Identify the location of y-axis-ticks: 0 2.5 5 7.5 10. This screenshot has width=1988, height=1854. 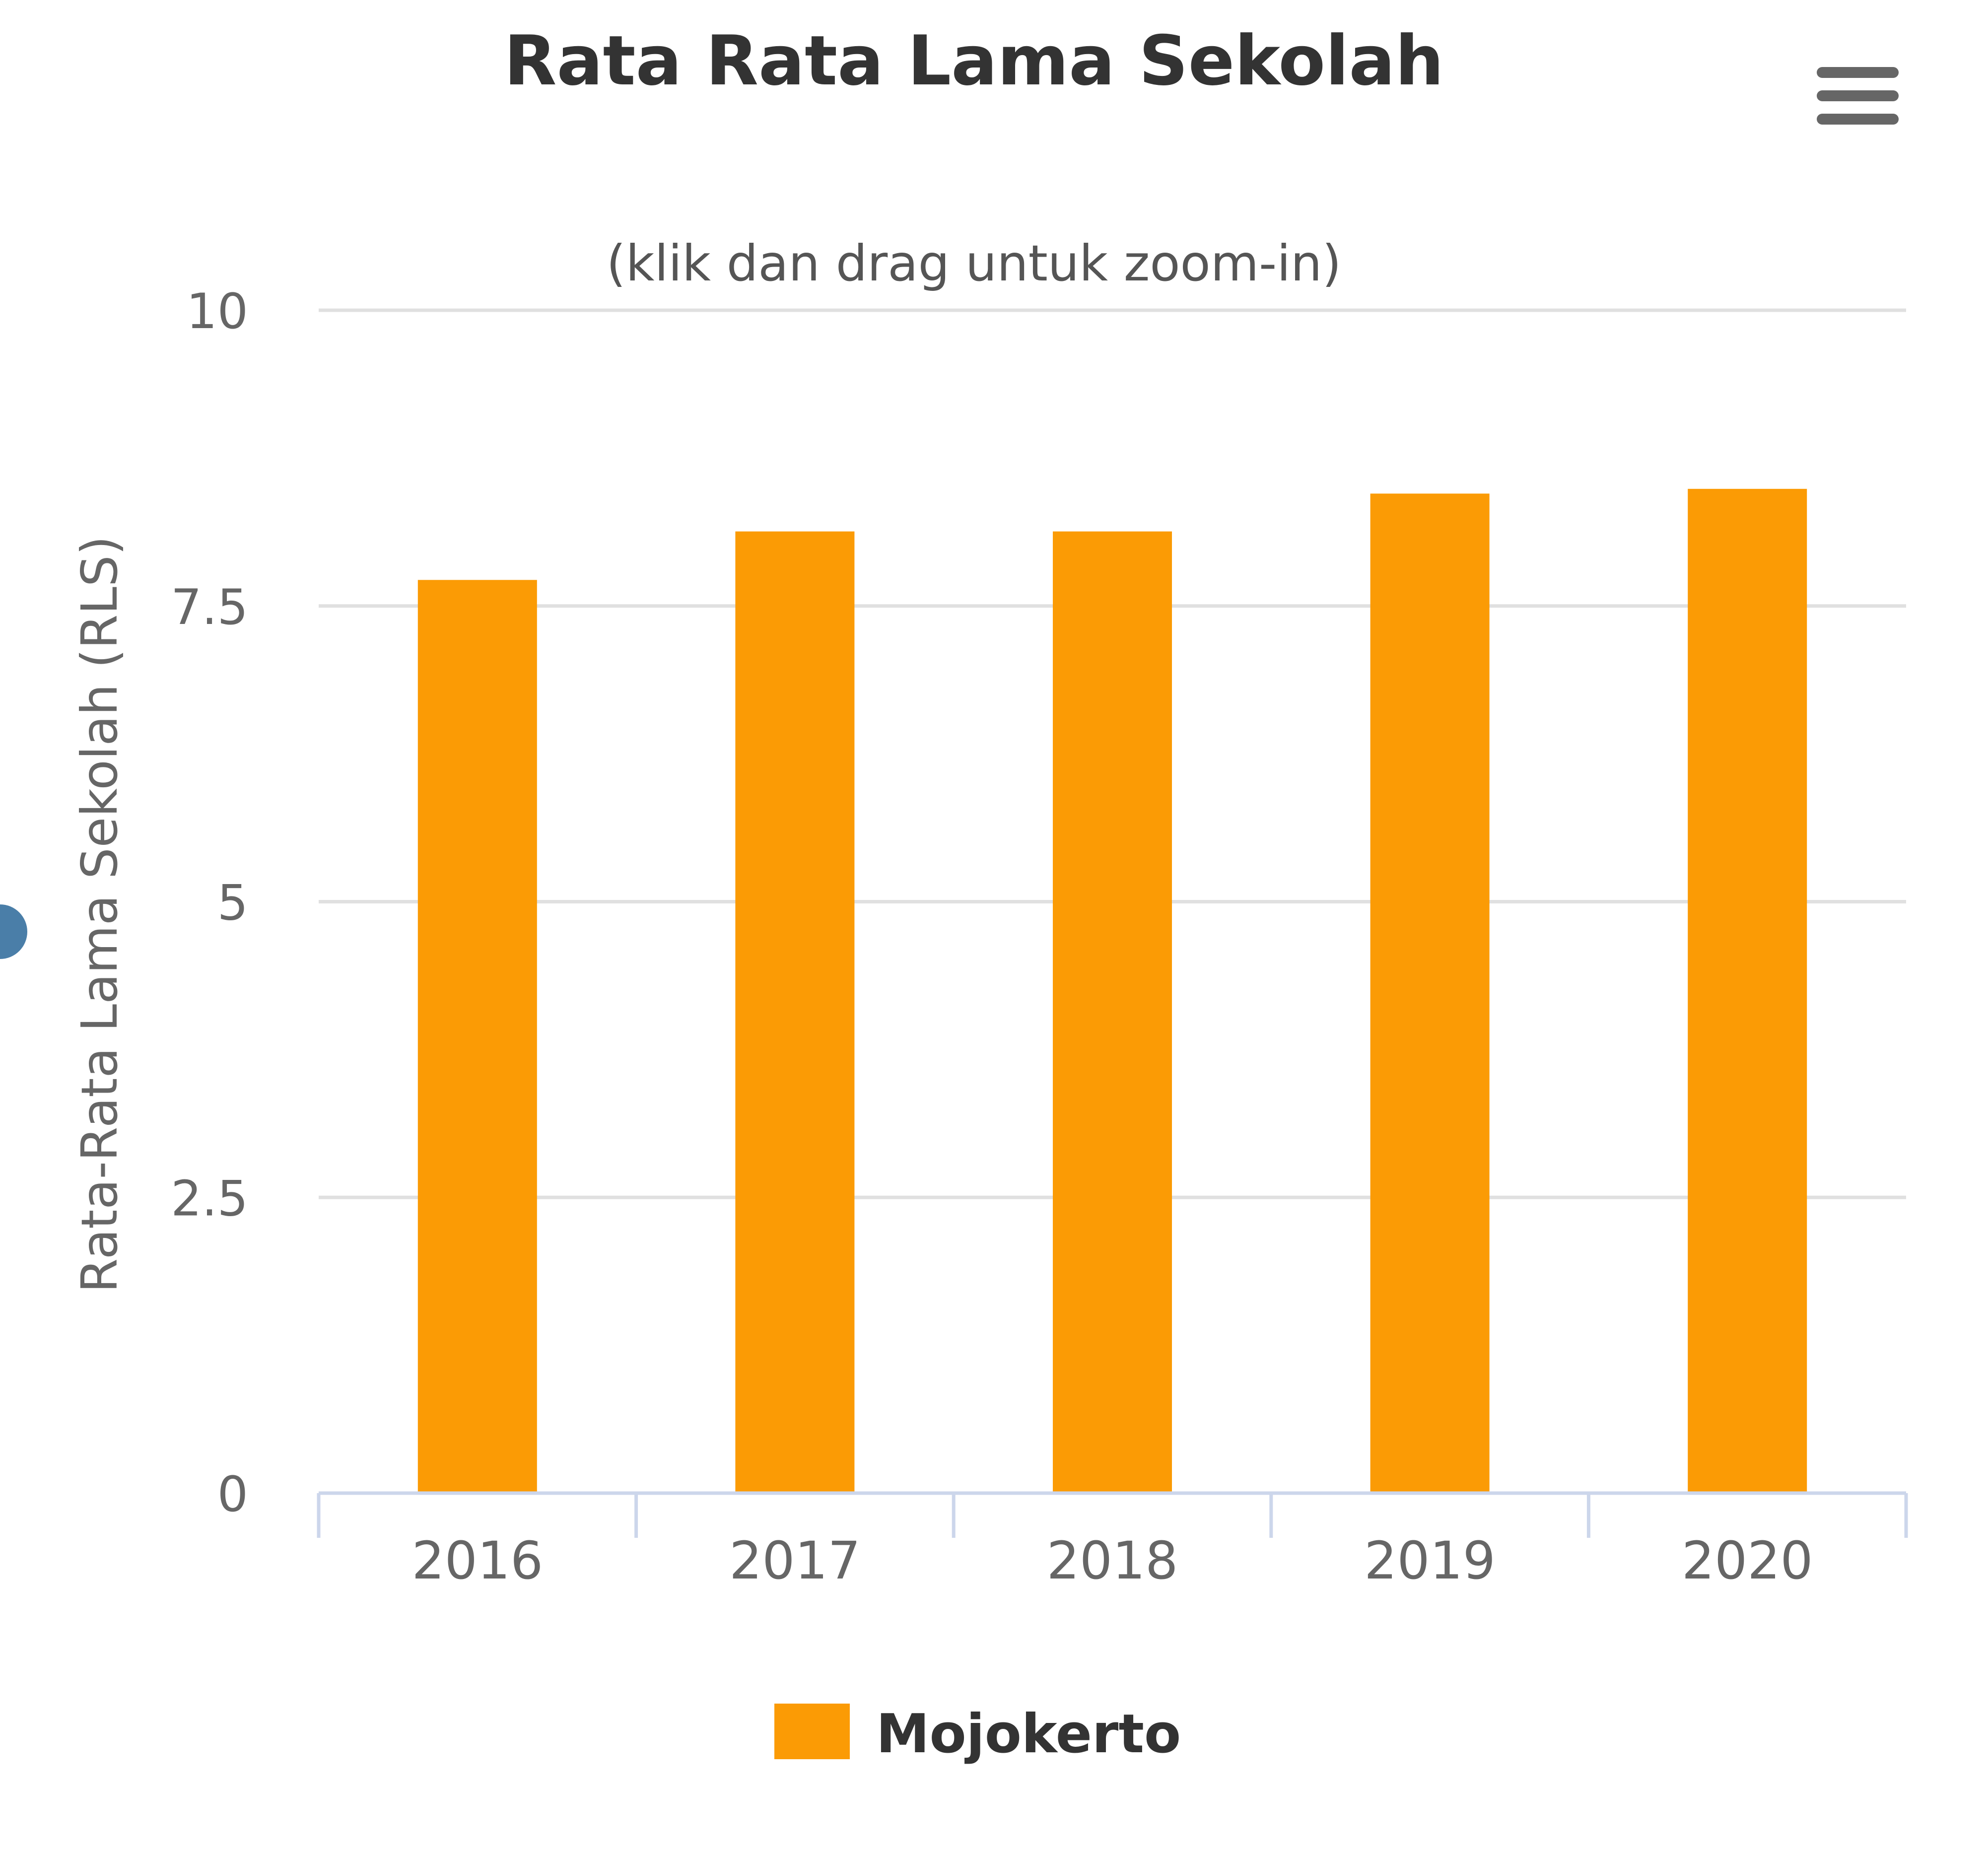
(210, 903).